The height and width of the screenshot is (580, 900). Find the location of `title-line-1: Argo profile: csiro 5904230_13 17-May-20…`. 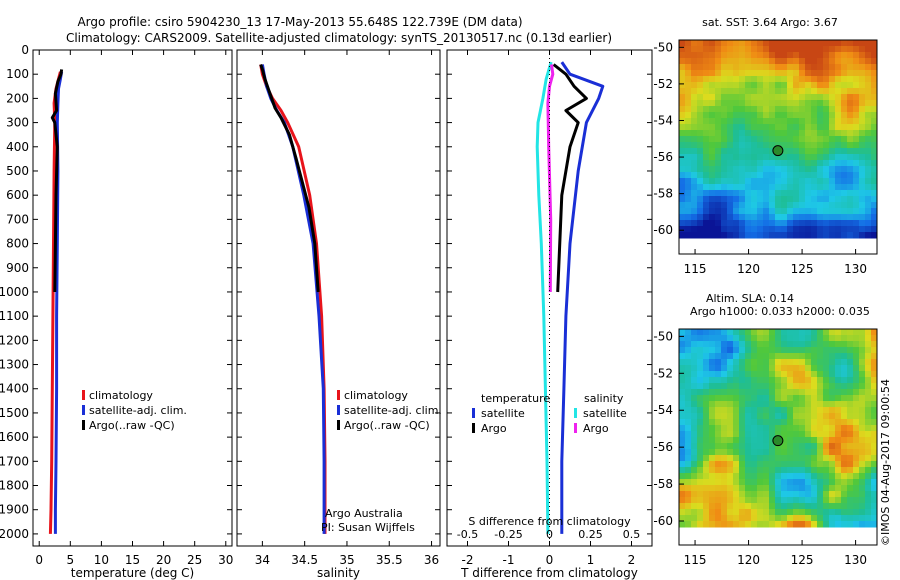

title-line-1: Argo profile: csiro 5904230_13 17-May-20… is located at coordinates (299, 22).